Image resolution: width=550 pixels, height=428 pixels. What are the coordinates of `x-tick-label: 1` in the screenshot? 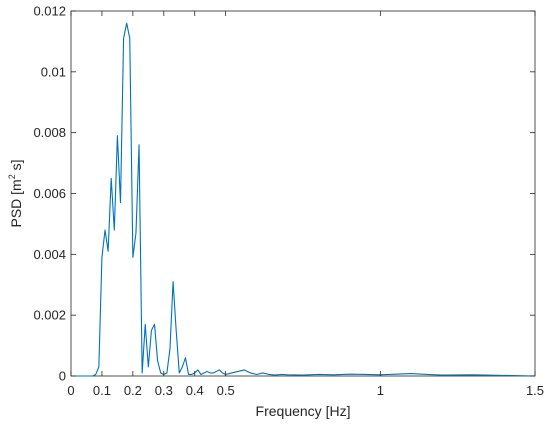 It's located at (380, 390).